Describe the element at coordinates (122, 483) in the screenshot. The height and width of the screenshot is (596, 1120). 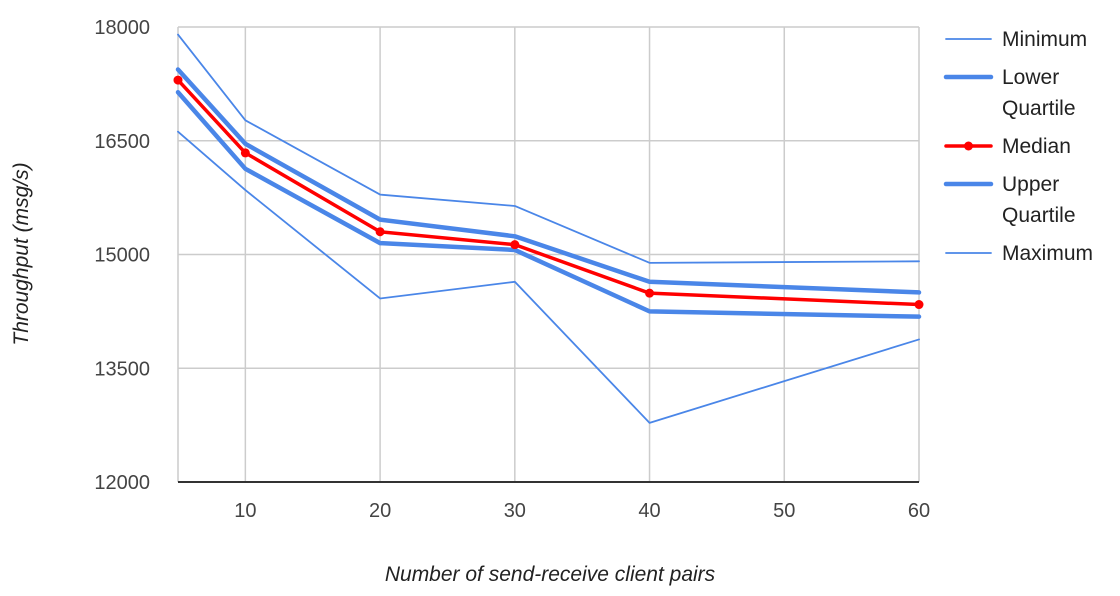
I see `y-tick-label: 12000` at that location.